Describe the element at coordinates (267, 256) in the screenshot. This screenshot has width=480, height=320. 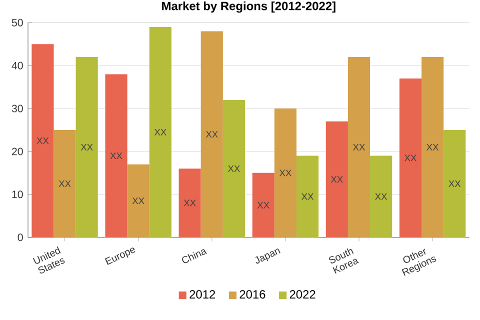
I see `x-tick-label: Japan` at that location.